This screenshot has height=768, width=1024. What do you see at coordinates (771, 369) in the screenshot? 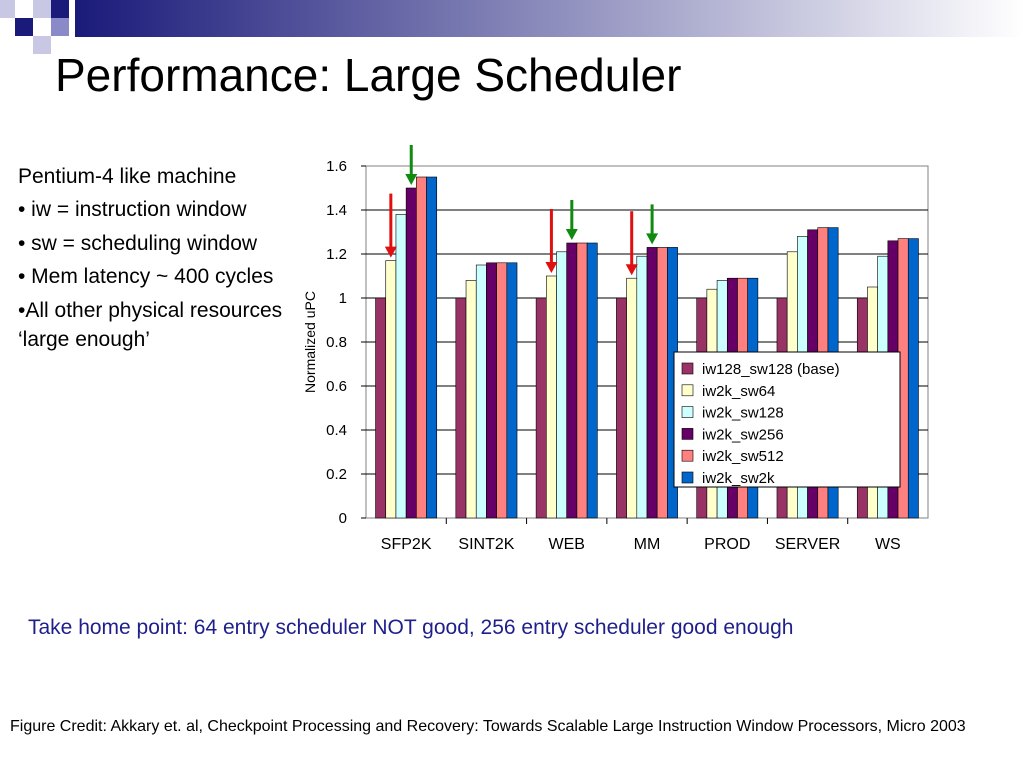
I see `legend-entry: iw128_sw128 (base)` at bounding box center [771, 369].